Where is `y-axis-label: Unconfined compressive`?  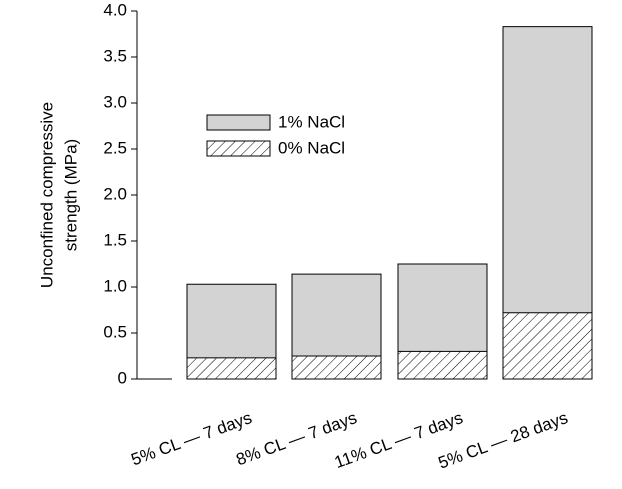 y-axis-label: Unconfined compressive is located at coordinates (46, 195).